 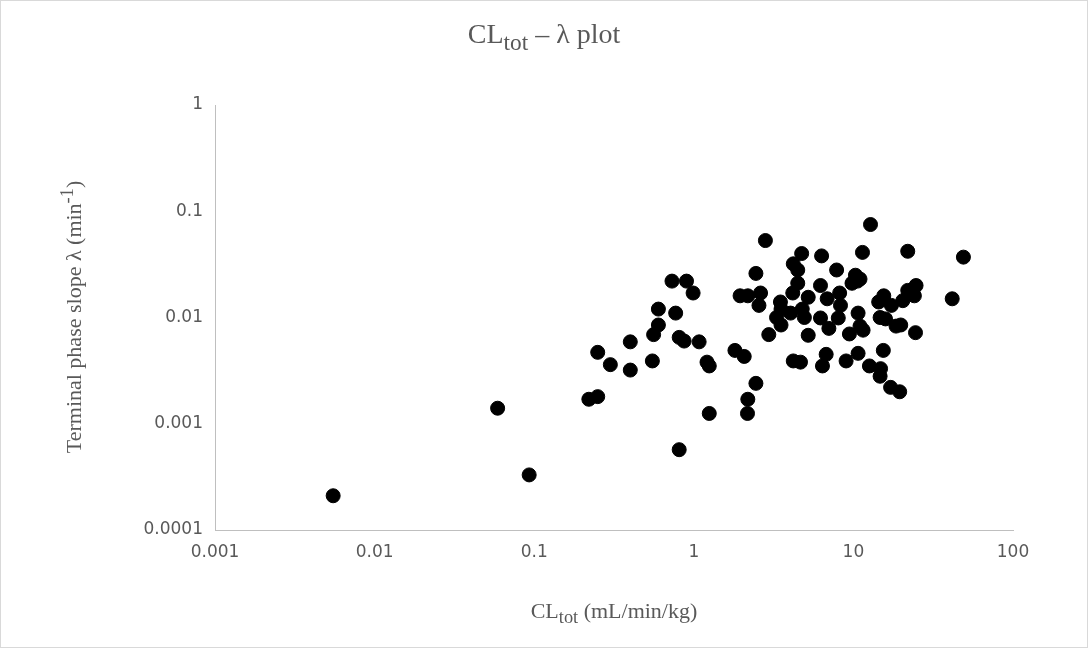 What do you see at coordinates (189, 209) in the screenshot?
I see `y-tick-label: 0.1` at bounding box center [189, 209].